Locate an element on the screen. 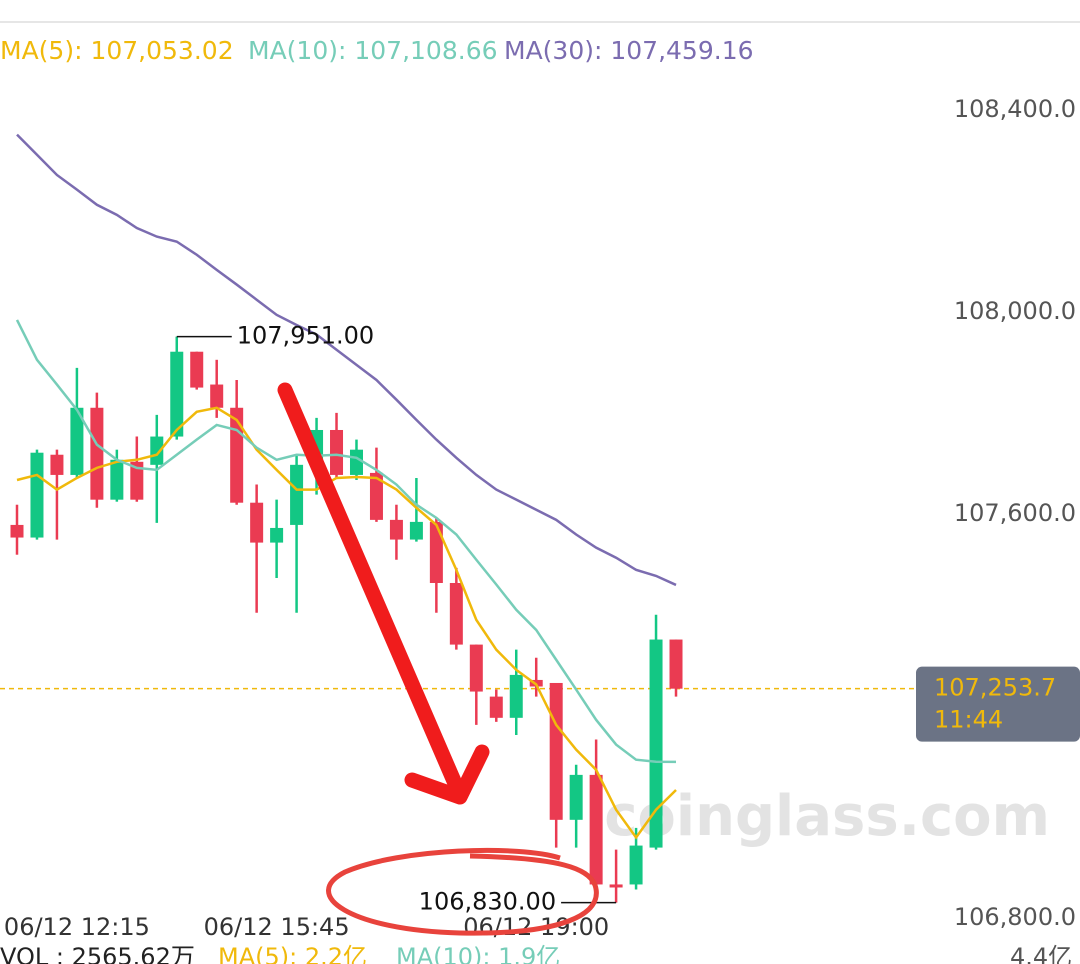  y-tick-label: 106,800.0 is located at coordinates (1015, 917).